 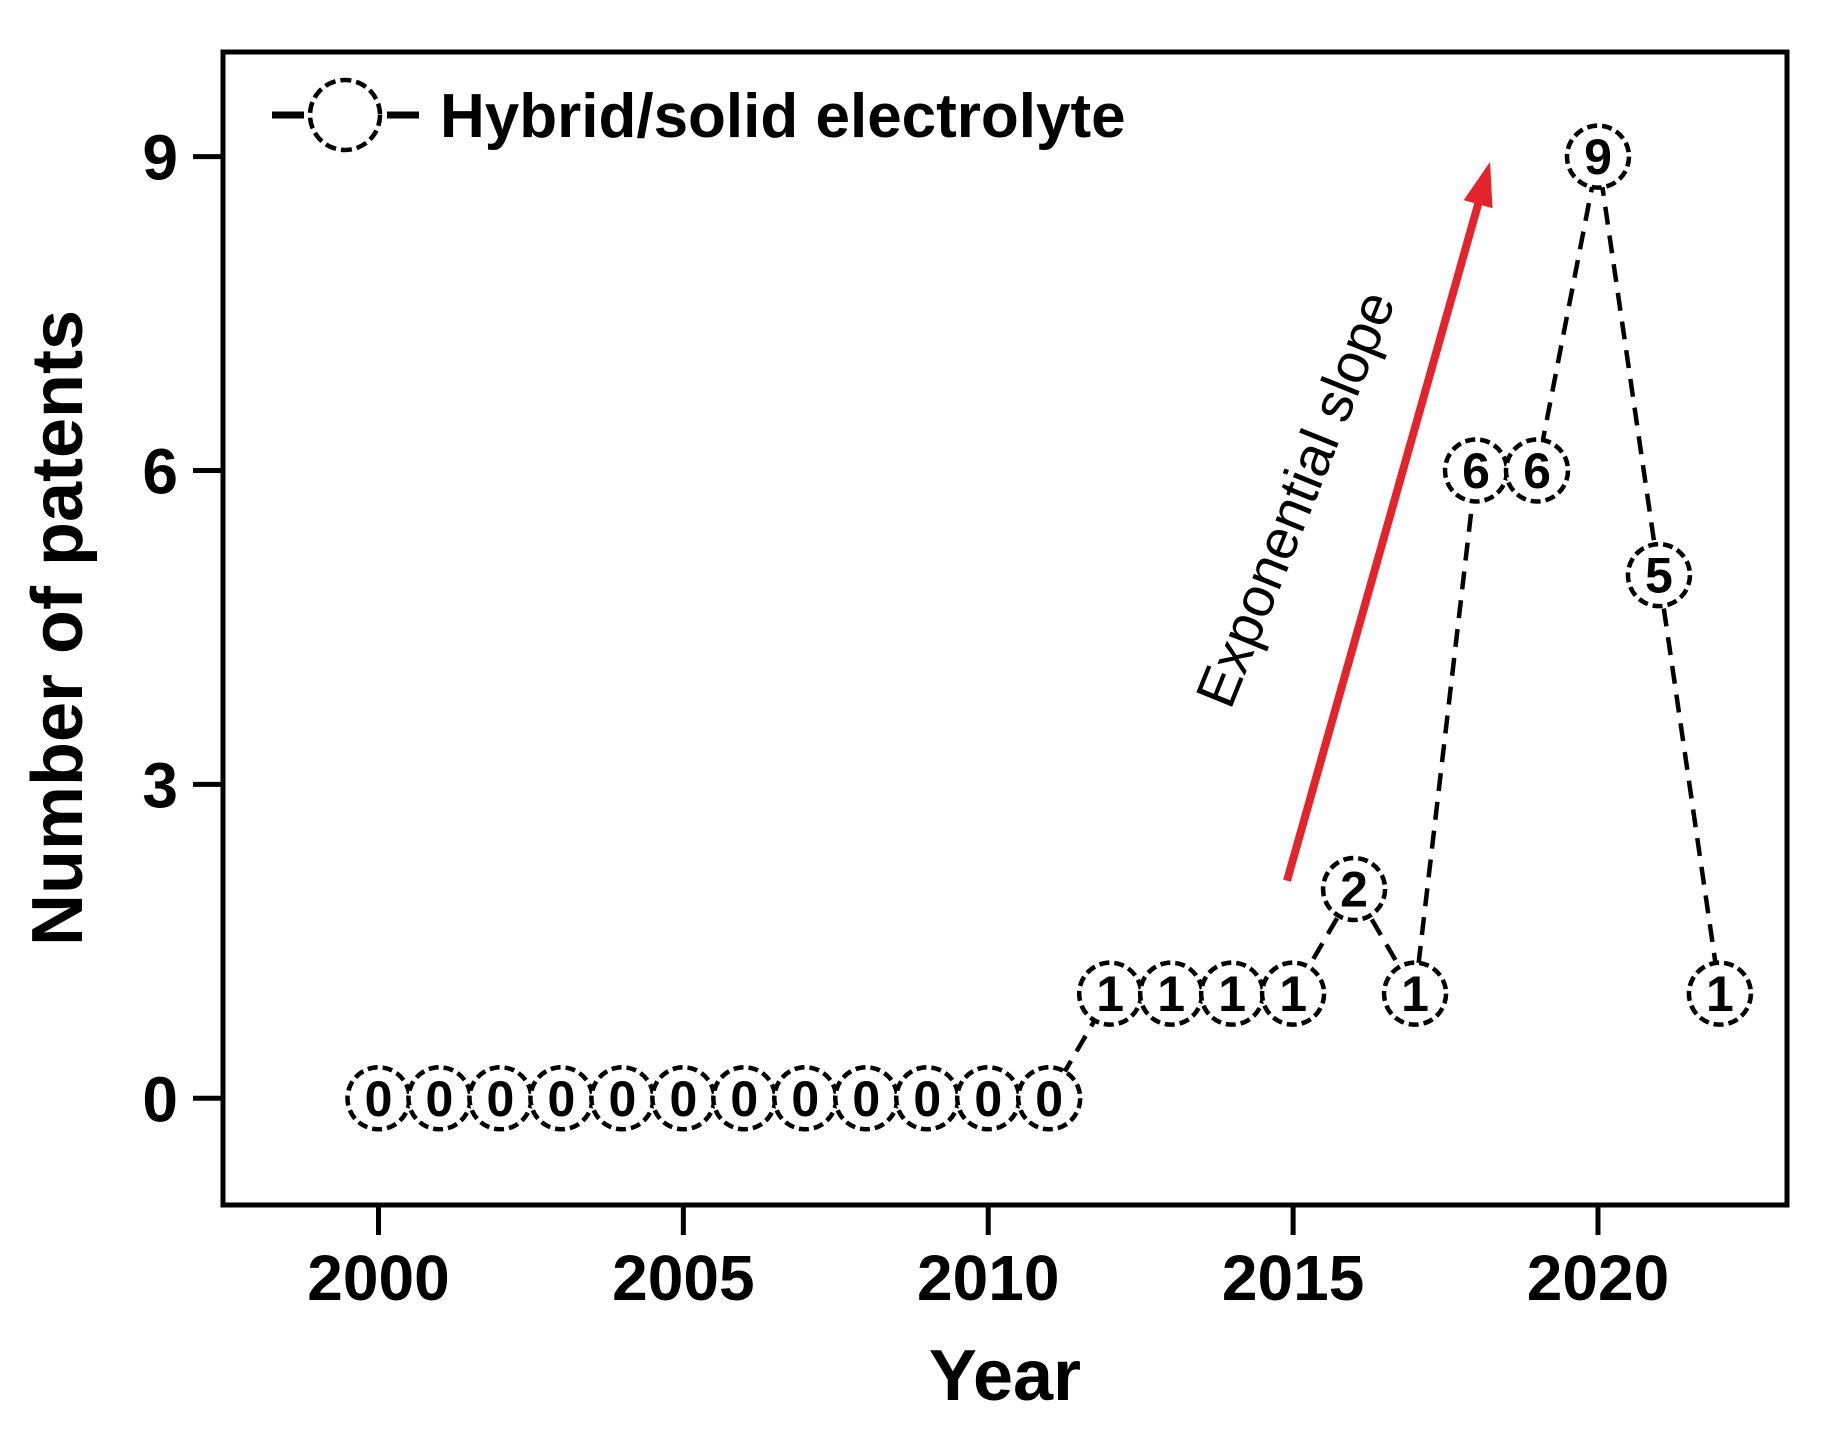 What do you see at coordinates (1478, 185) in the screenshot?
I see `arrowhead-icon` at bounding box center [1478, 185].